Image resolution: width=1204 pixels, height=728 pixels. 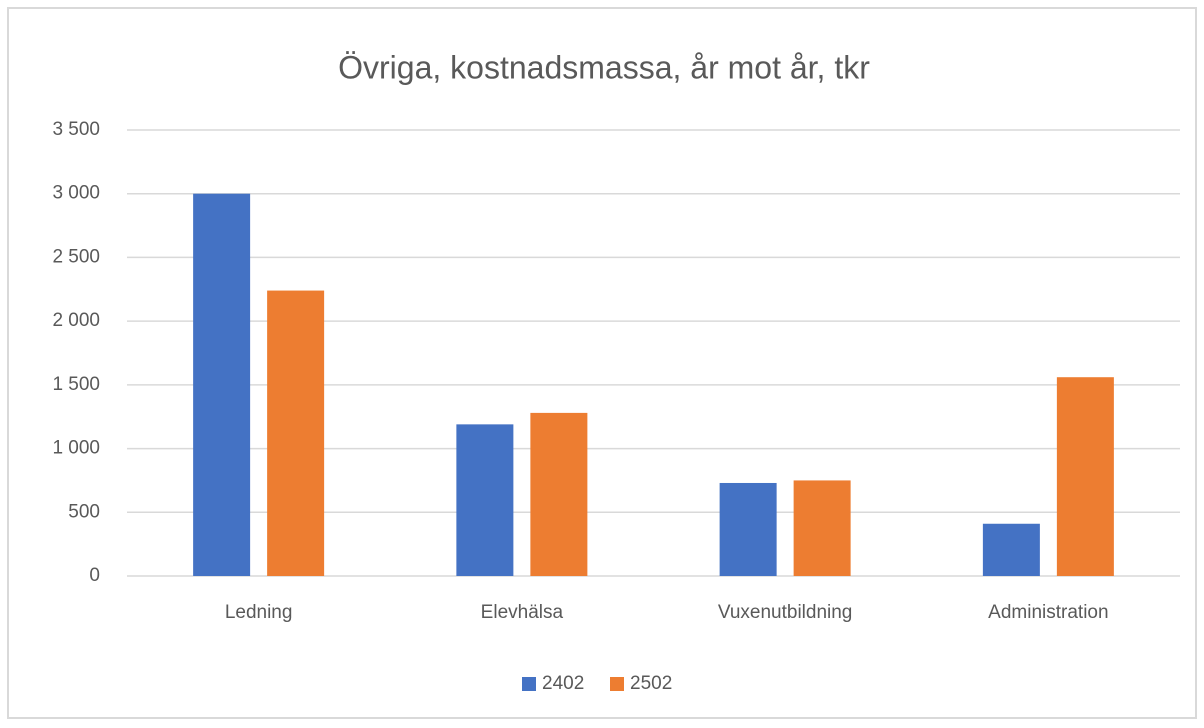 What do you see at coordinates (785, 612) in the screenshot?
I see `x-tick-label: Vuxenutbildning` at bounding box center [785, 612].